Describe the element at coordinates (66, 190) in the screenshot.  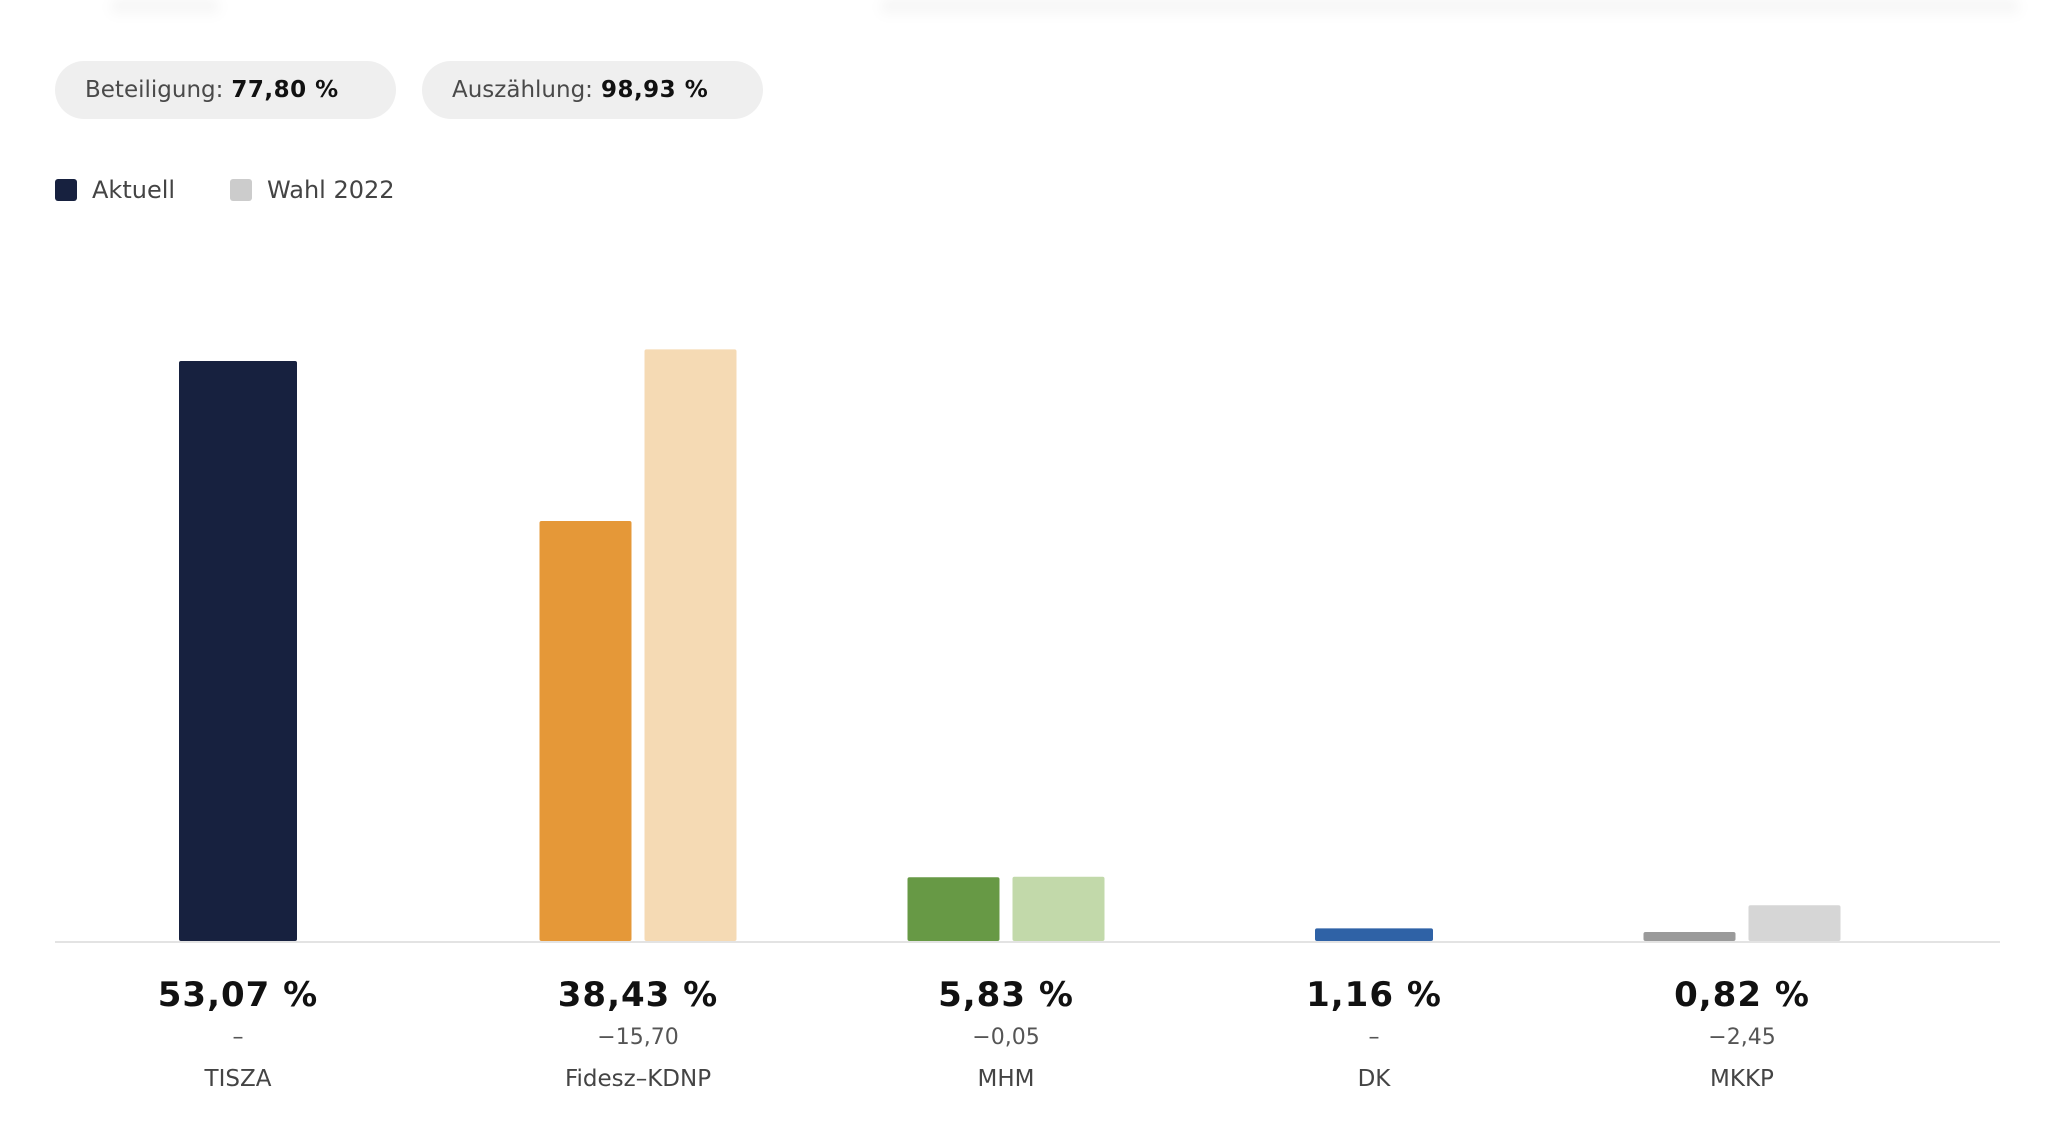
I see `legend-swatch-current` at that location.